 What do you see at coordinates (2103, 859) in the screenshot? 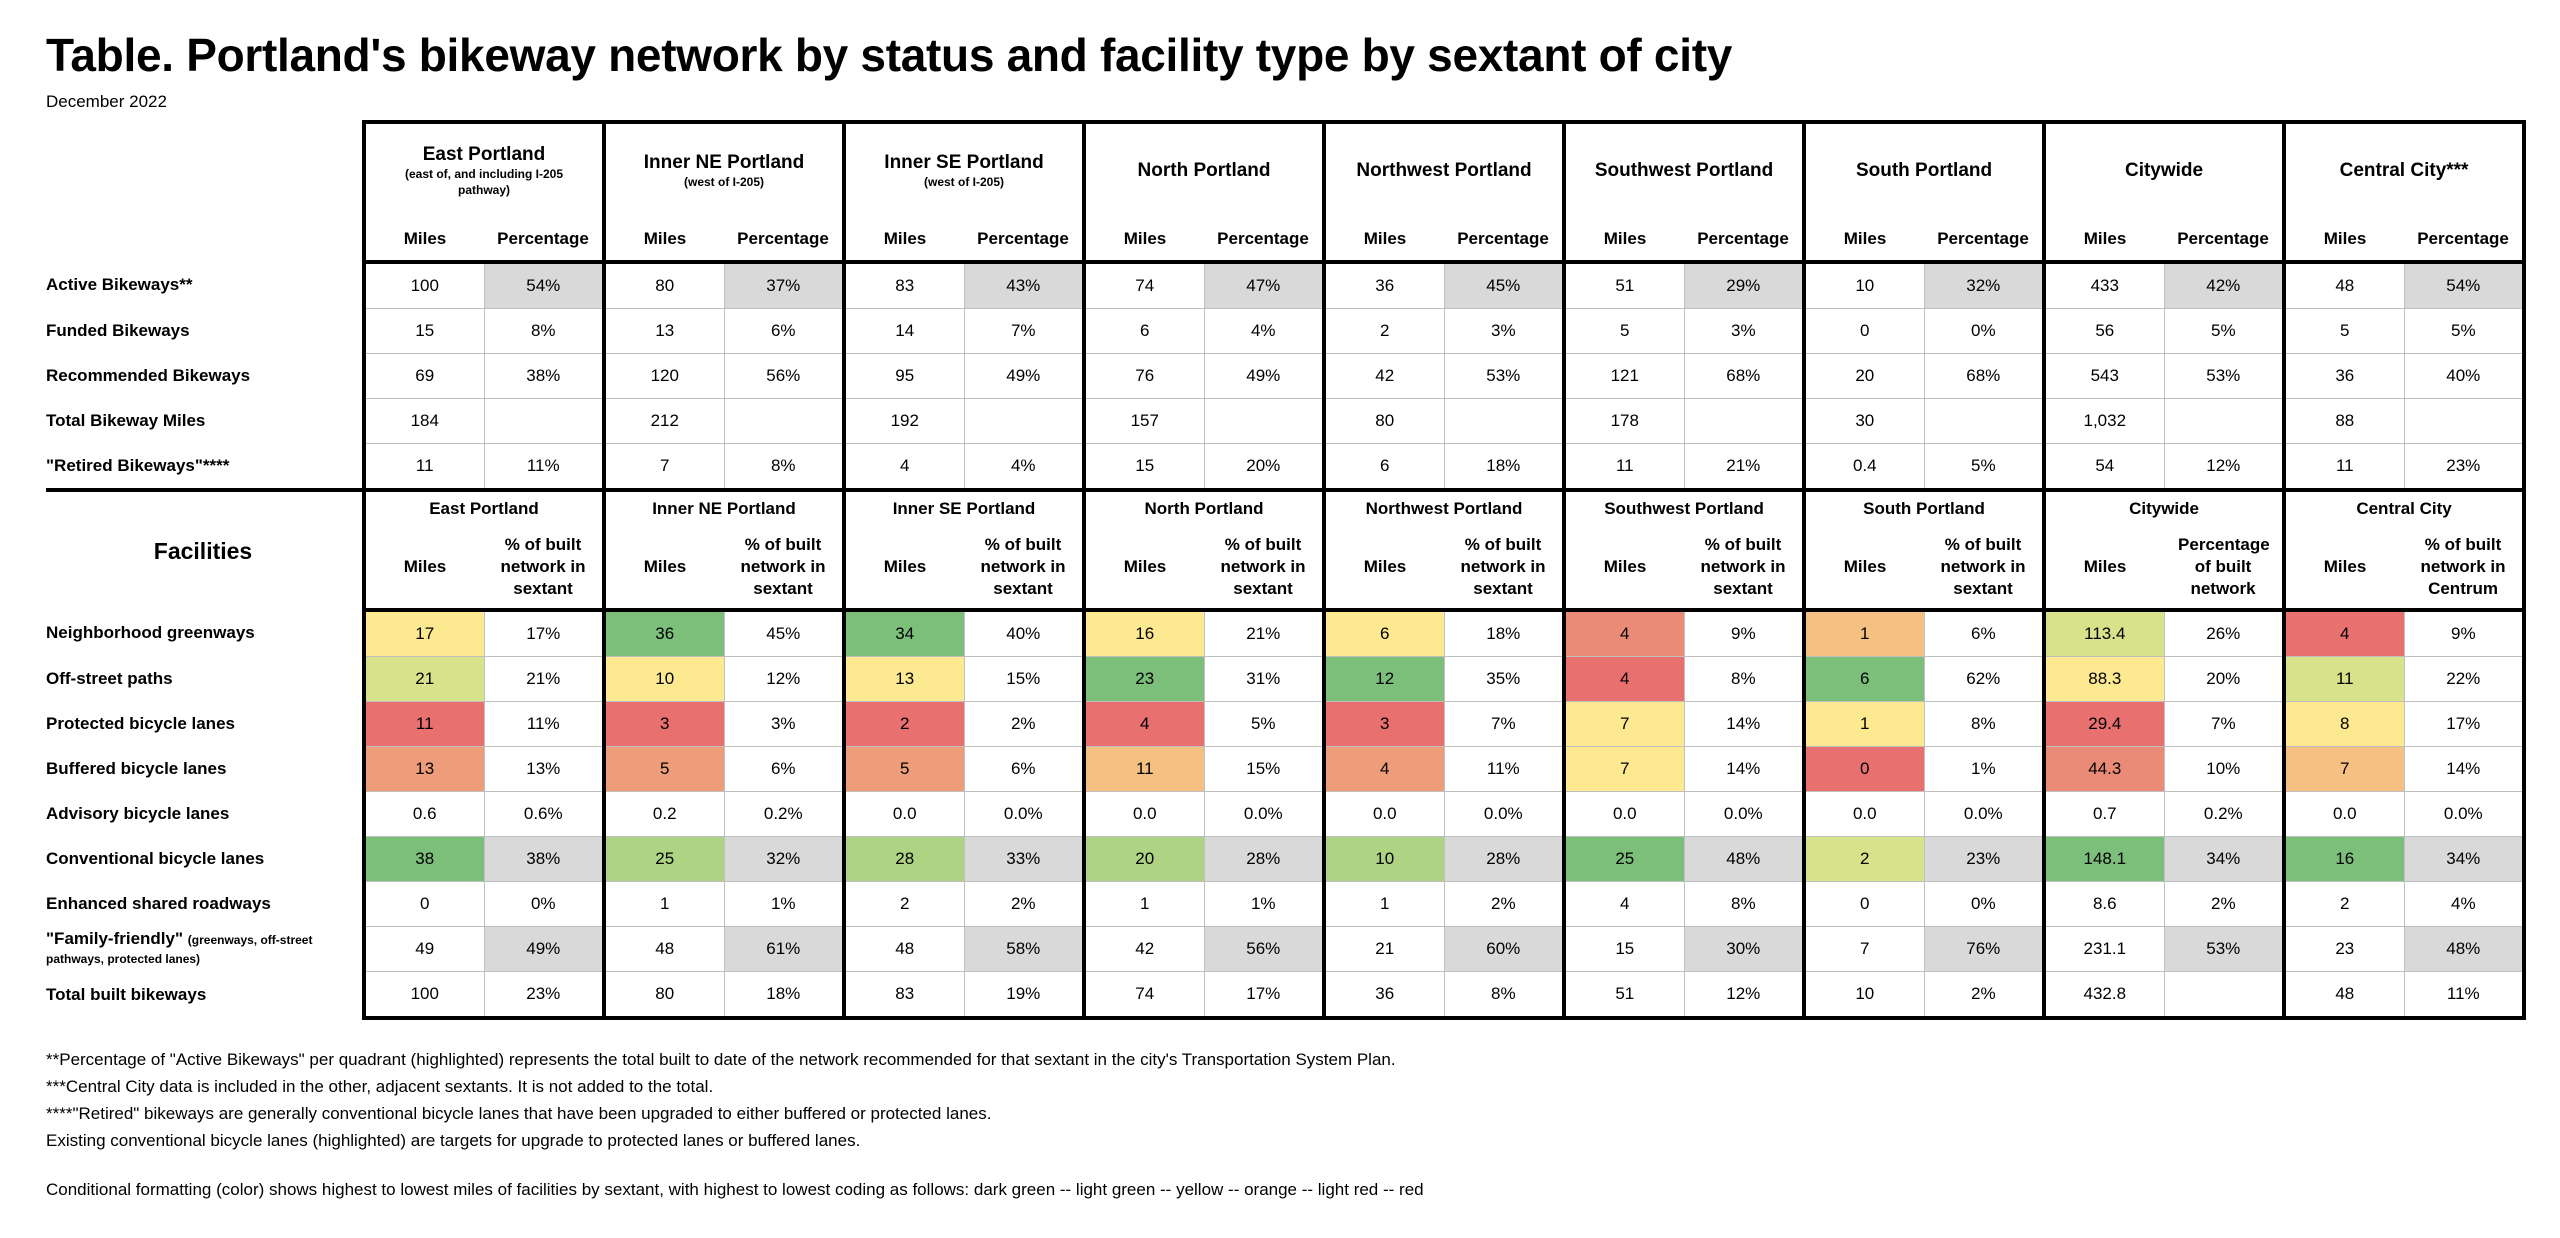
I see `miles-cell: 148.1` at bounding box center [2103, 859].